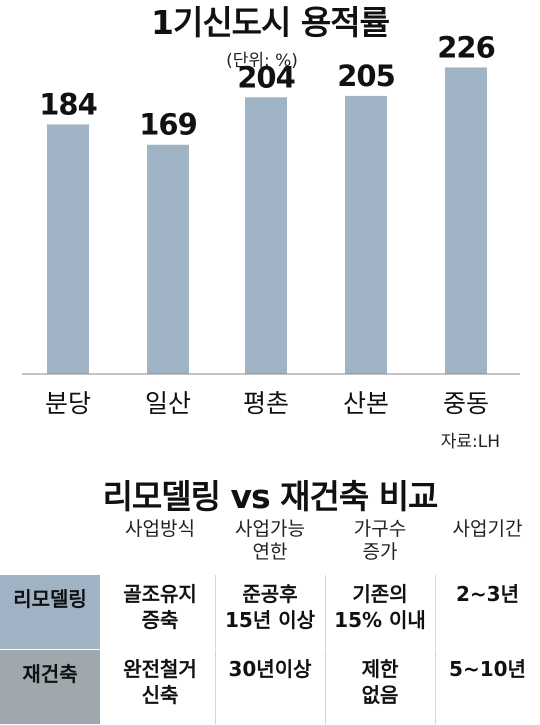  What do you see at coordinates (366, 235) in the screenshot?
I see `bar-산본` at bounding box center [366, 235].